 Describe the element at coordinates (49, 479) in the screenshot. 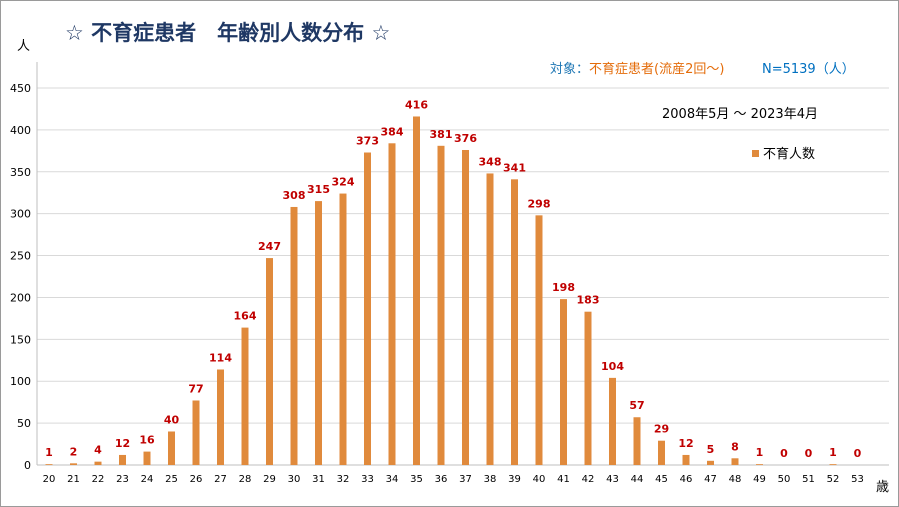

I see `x-tick-label: 20` at that location.